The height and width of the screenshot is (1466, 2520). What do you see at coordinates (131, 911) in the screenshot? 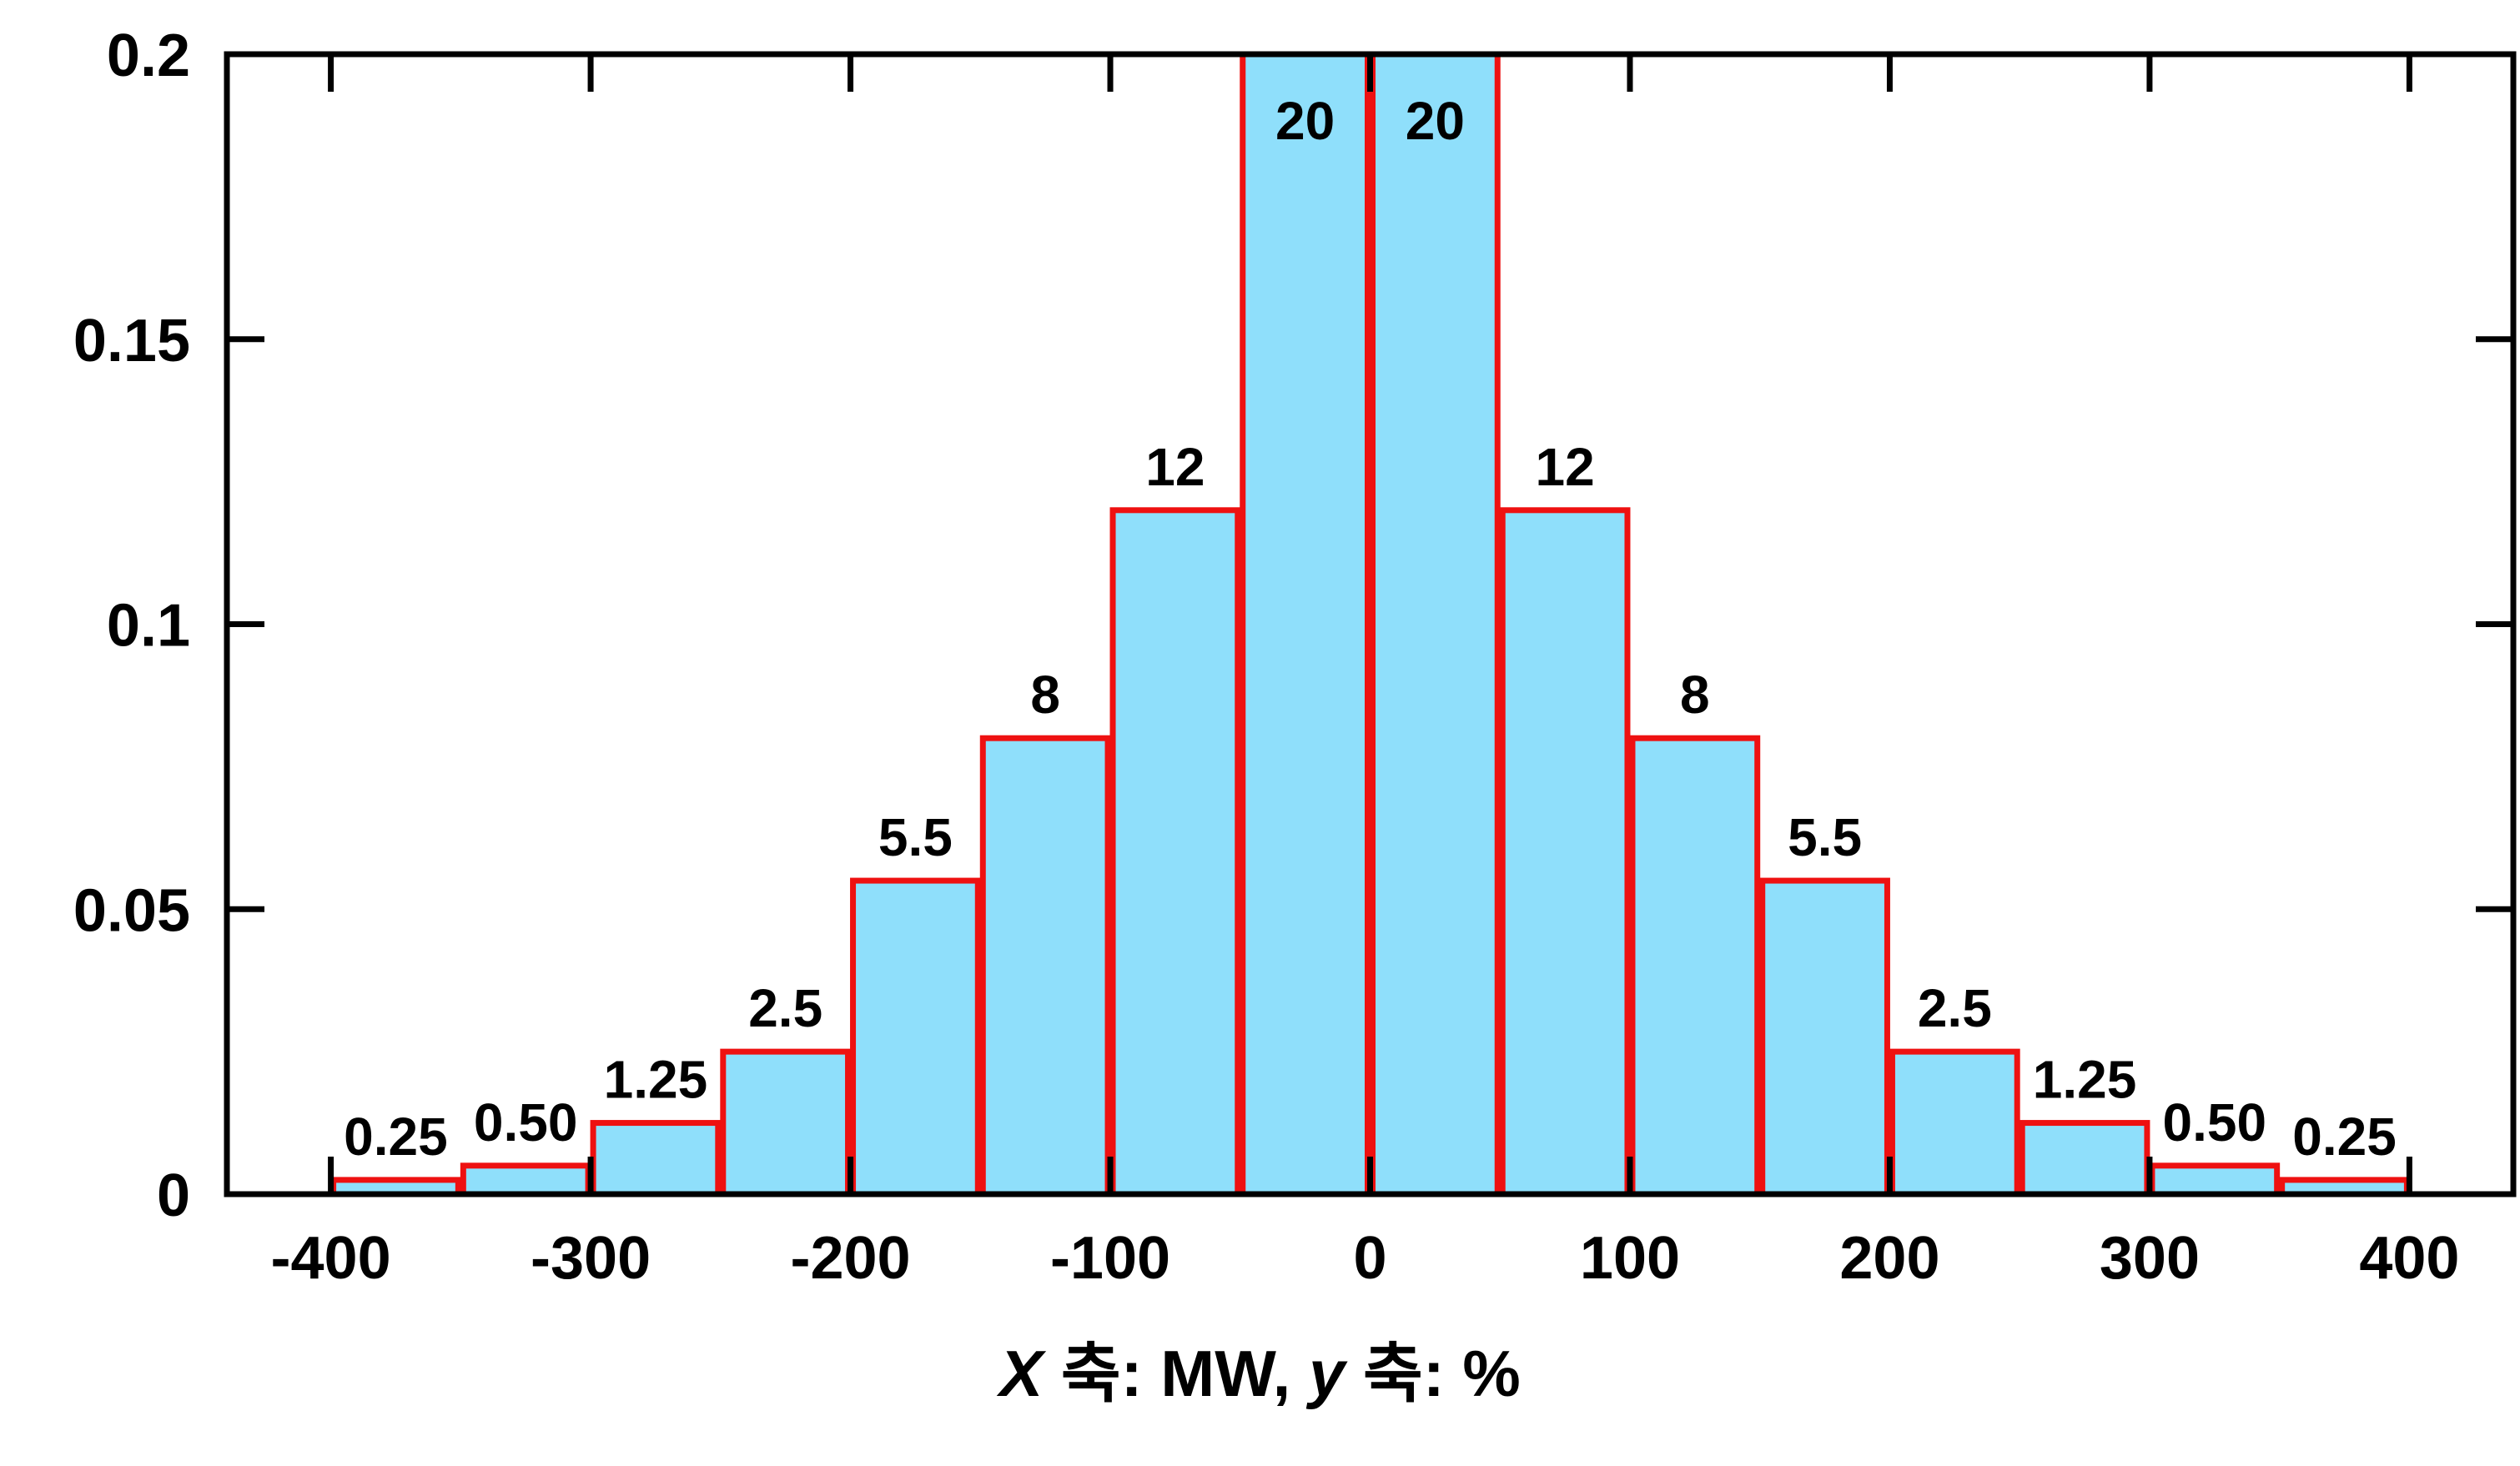
I see `y-tick-label-1: 0.05` at bounding box center [131, 911].